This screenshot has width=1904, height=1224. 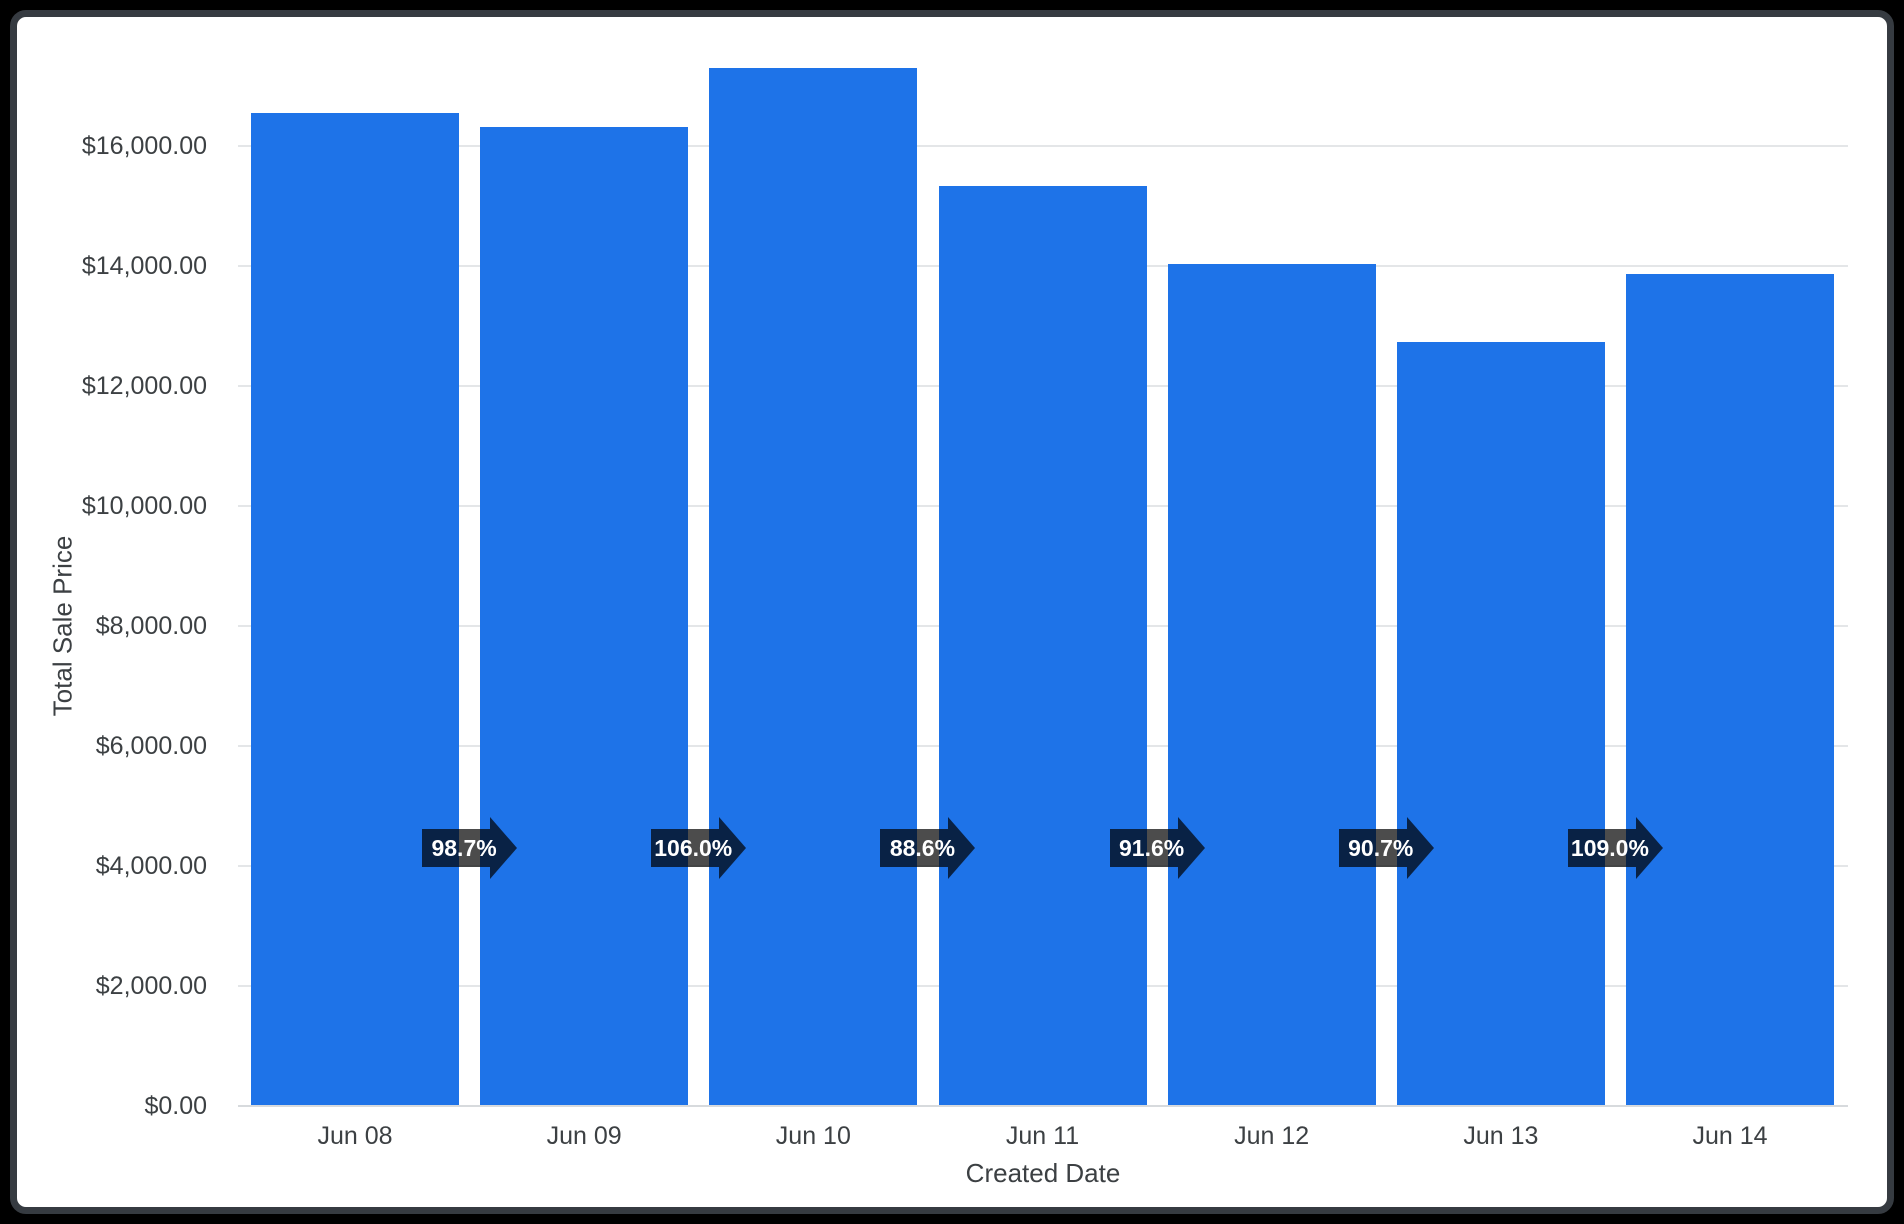 What do you see at coordinates (1609, 847) in the screenshot?
I see `growth-percent-label: 109.0%` at bounding box center [1609, 847].